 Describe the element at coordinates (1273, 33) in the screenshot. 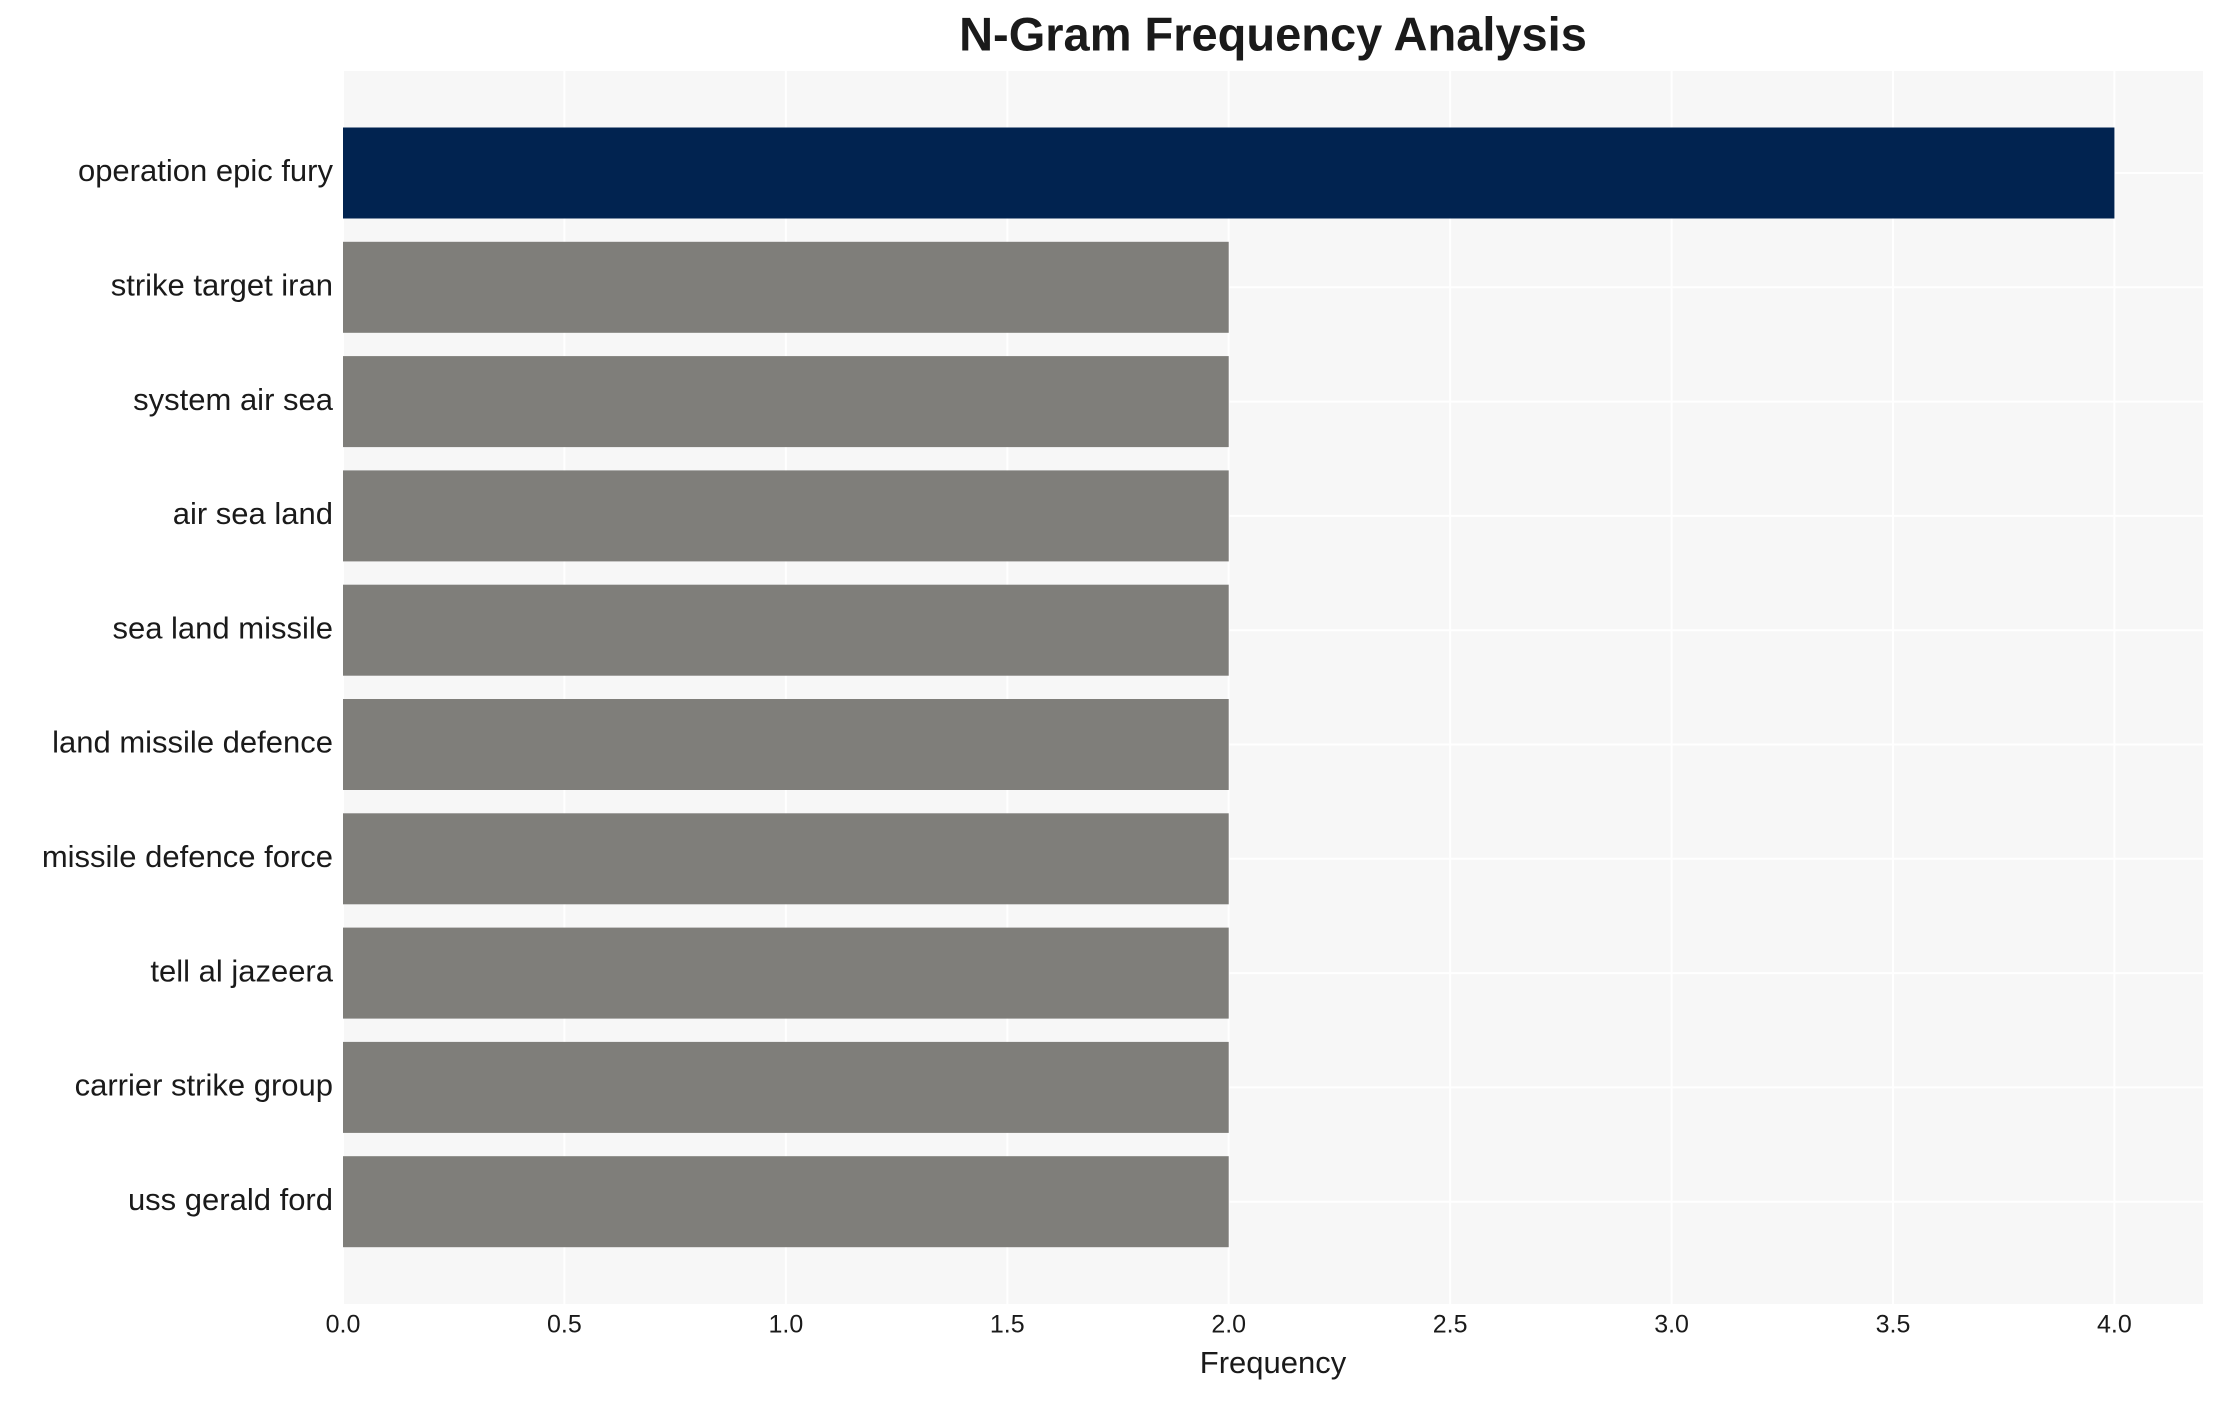

I see `chart-title: N-Gram Frequency Analysis` at that location.